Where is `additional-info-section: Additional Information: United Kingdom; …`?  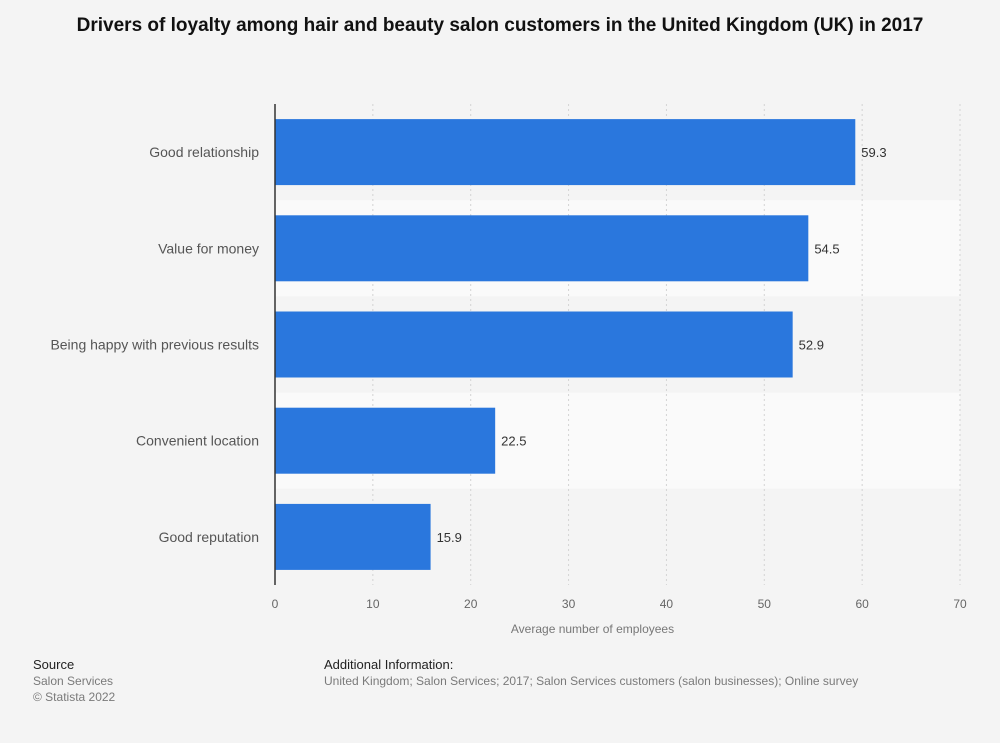
additional-info-section: Additional Information: United Kingdom; … is located at coordinates (591, 673).